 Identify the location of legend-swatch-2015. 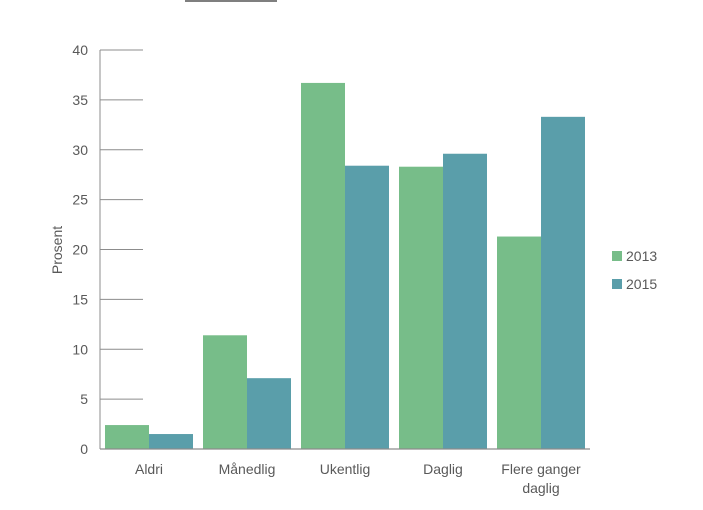
(617, 284).